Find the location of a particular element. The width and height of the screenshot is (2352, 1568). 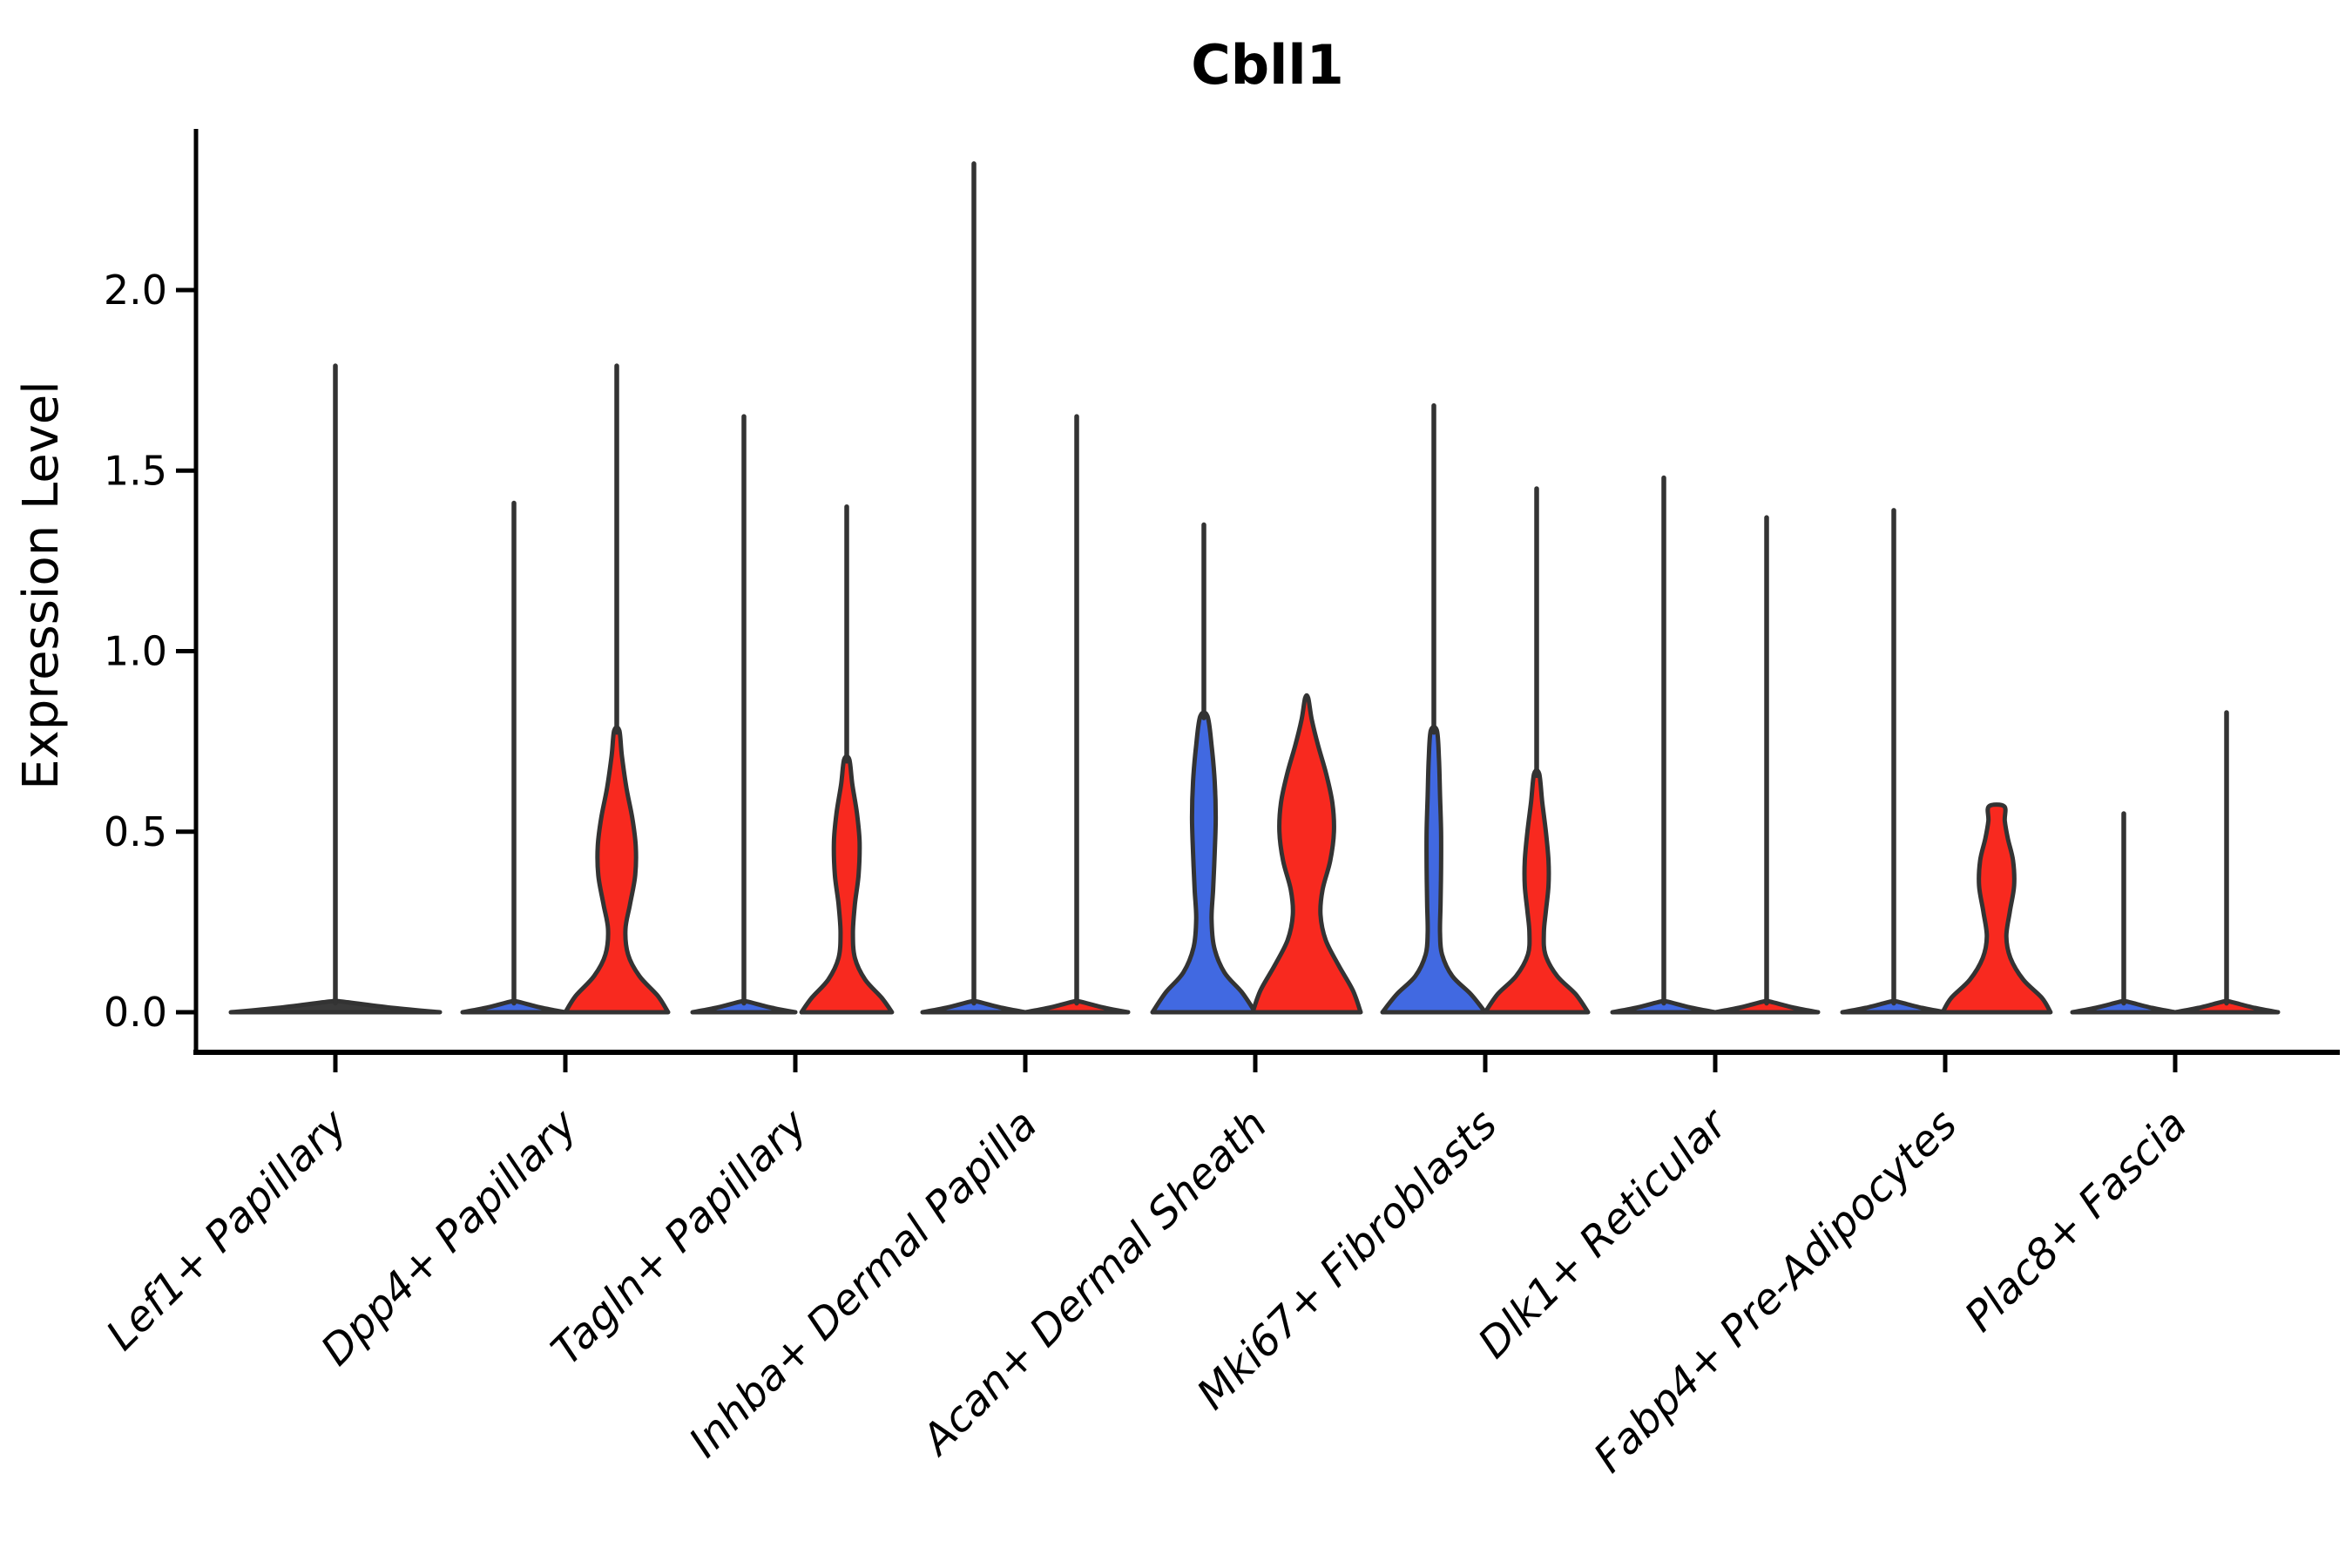

y-tick-label: 1.5 is located at coordinates (135, 470).